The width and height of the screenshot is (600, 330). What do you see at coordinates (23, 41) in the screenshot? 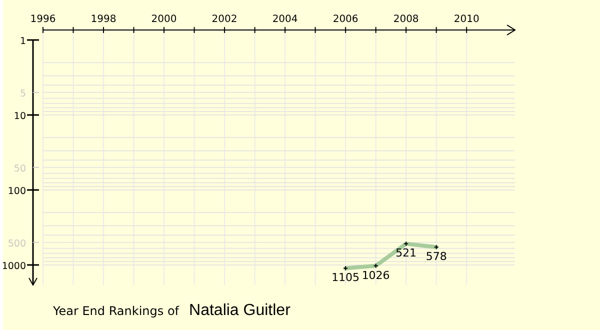
I see `y-tick-label: 1` at bounding box center [23, 41].